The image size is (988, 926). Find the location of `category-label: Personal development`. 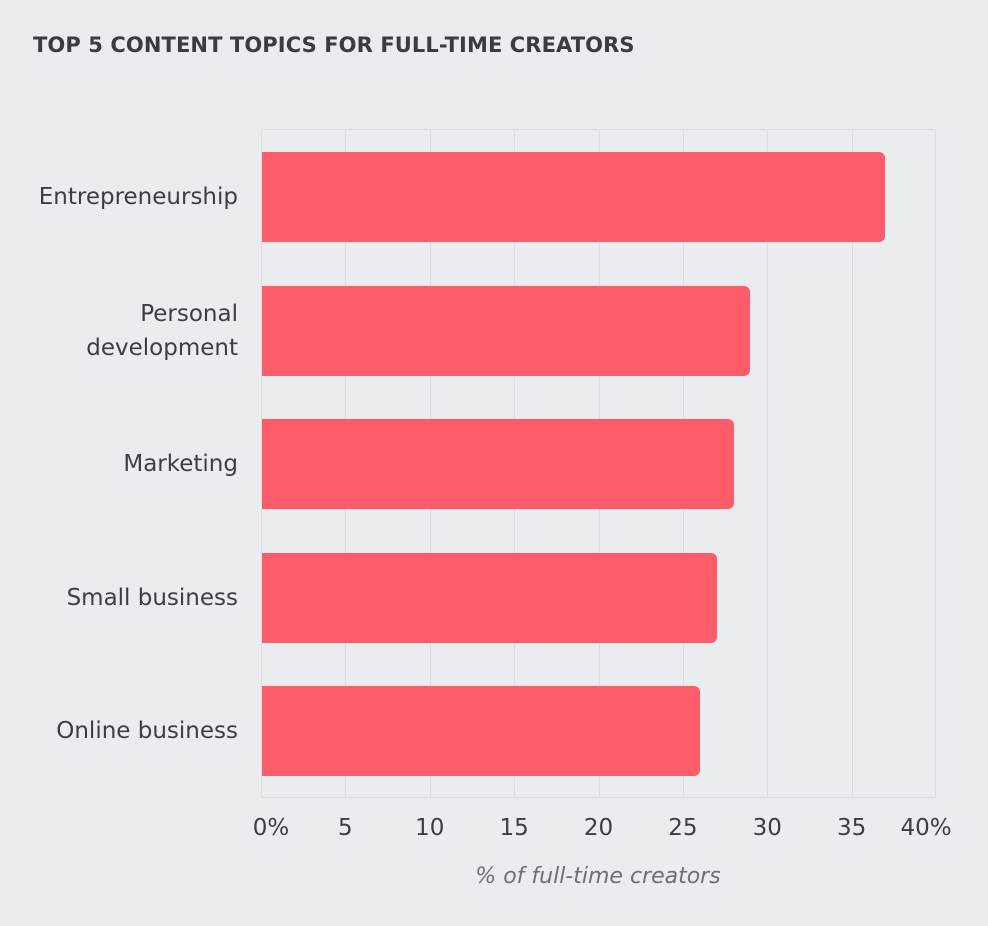

category-label: Personal development is located at coordinates (162, 331).